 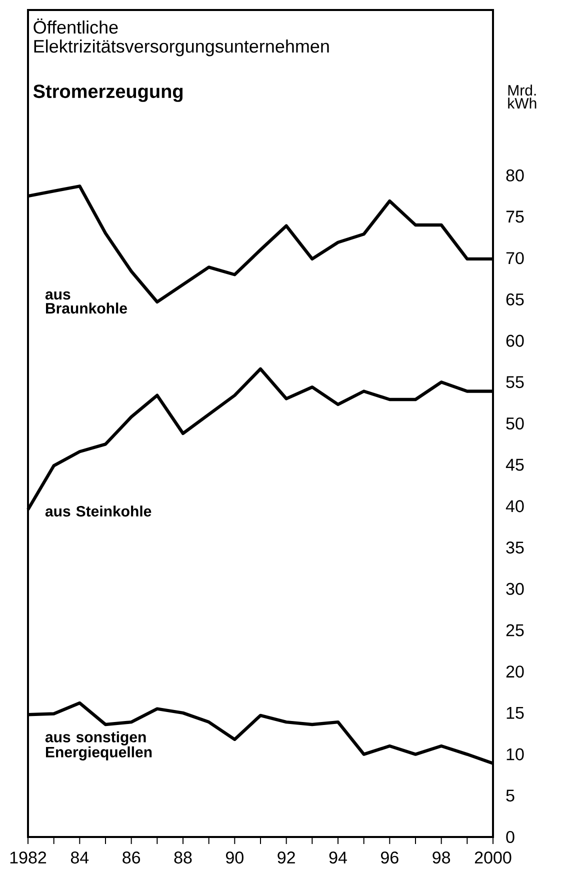 I want to click on x-tick-label: 90, so click(x=235, y=858).